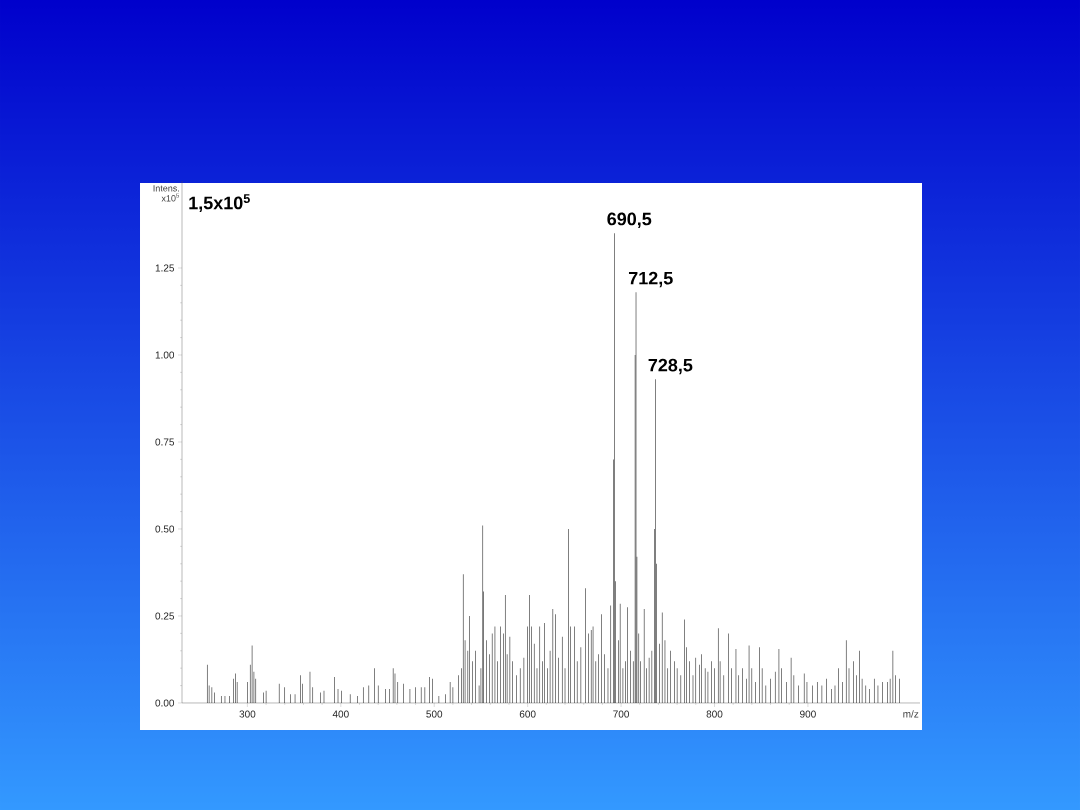 The width and height of the screenshot is (1080, 810). I want to click on x-tick-label: 400, so click(340, 714).